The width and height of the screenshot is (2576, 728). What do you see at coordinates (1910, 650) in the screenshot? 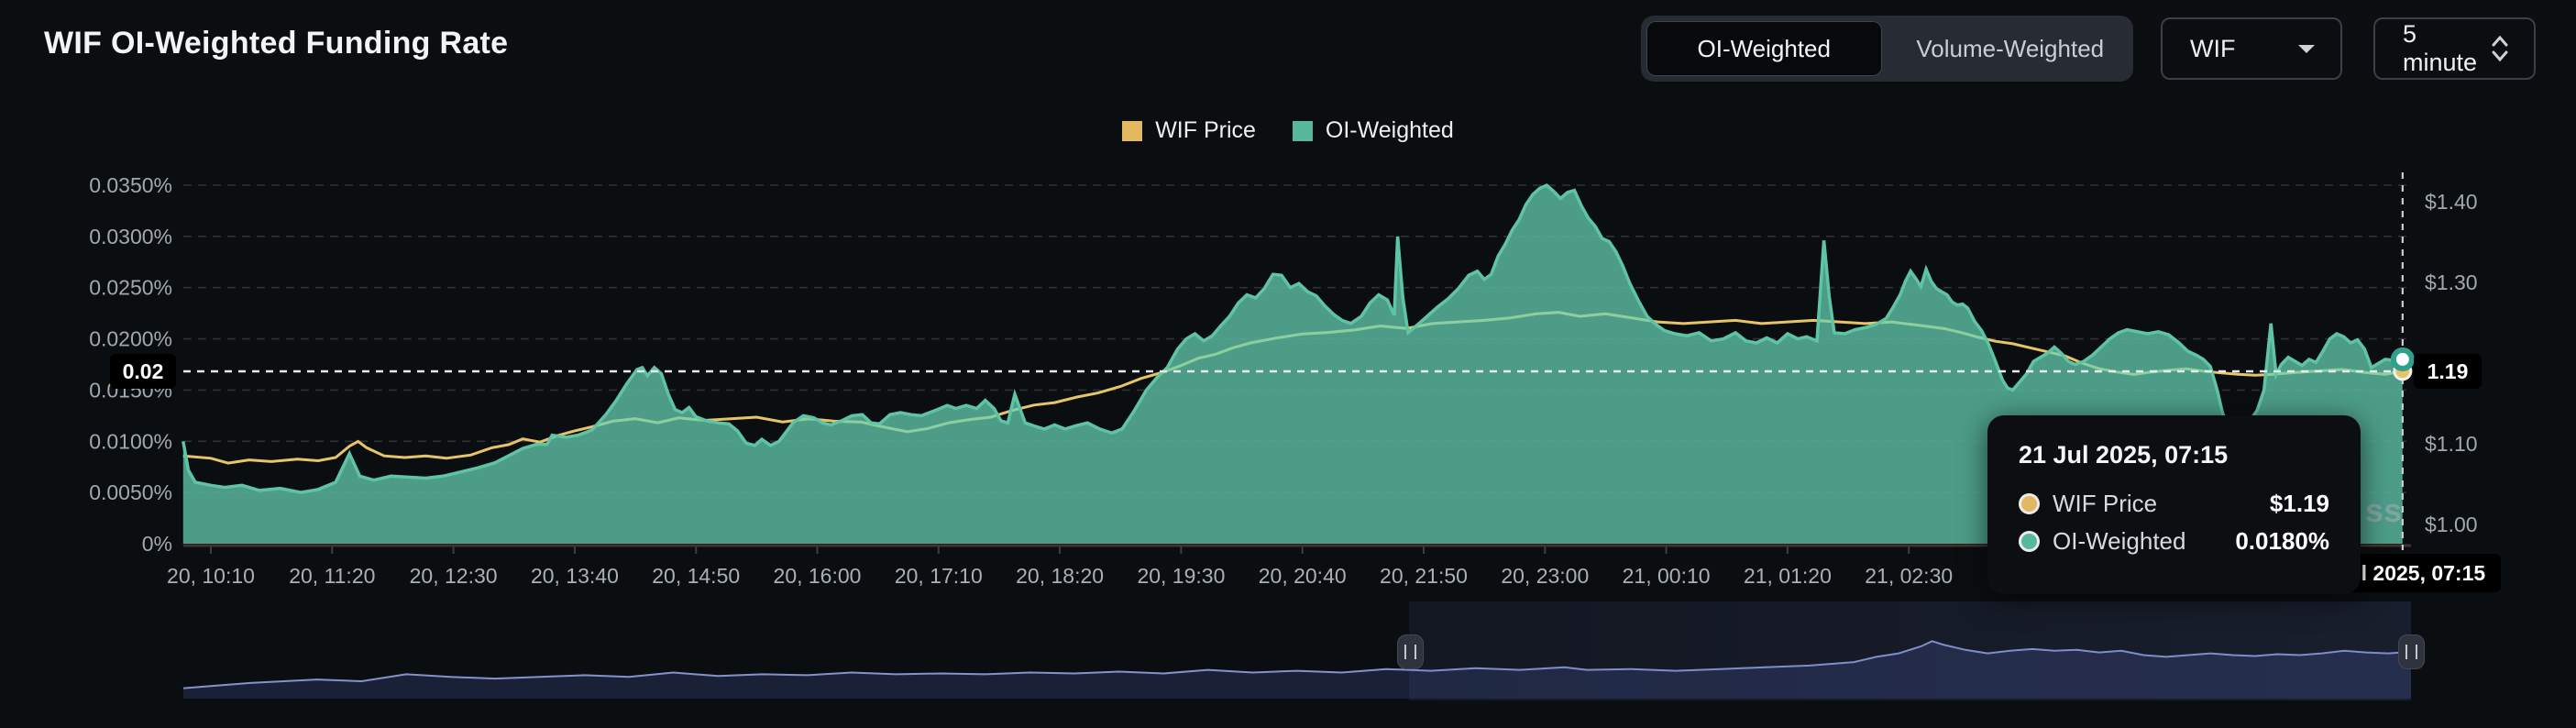
I see `navigator-selected-range` at bounding box center [1910, 650].